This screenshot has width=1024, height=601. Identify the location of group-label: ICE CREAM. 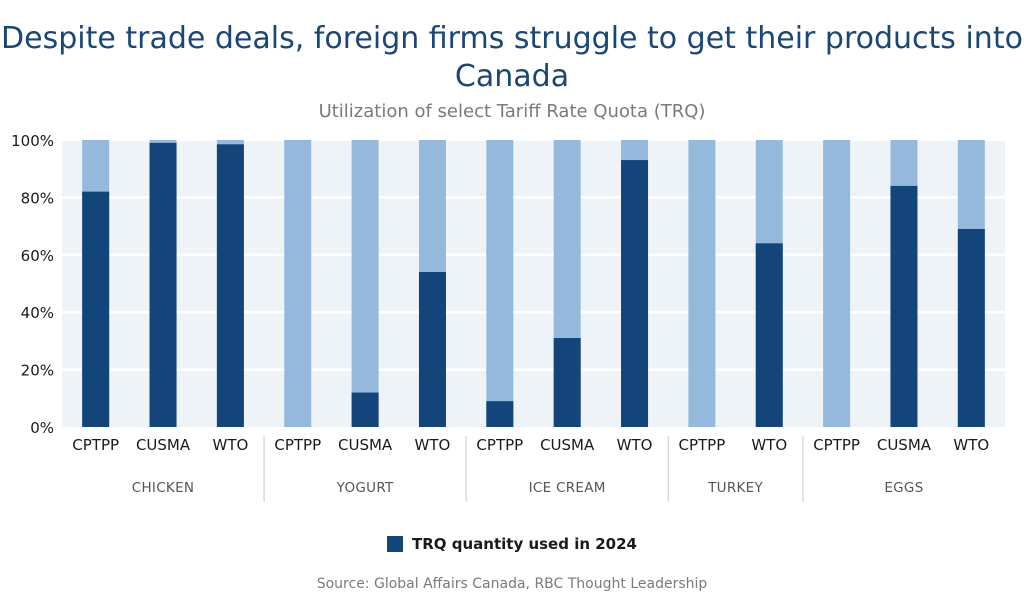
(567, 488).